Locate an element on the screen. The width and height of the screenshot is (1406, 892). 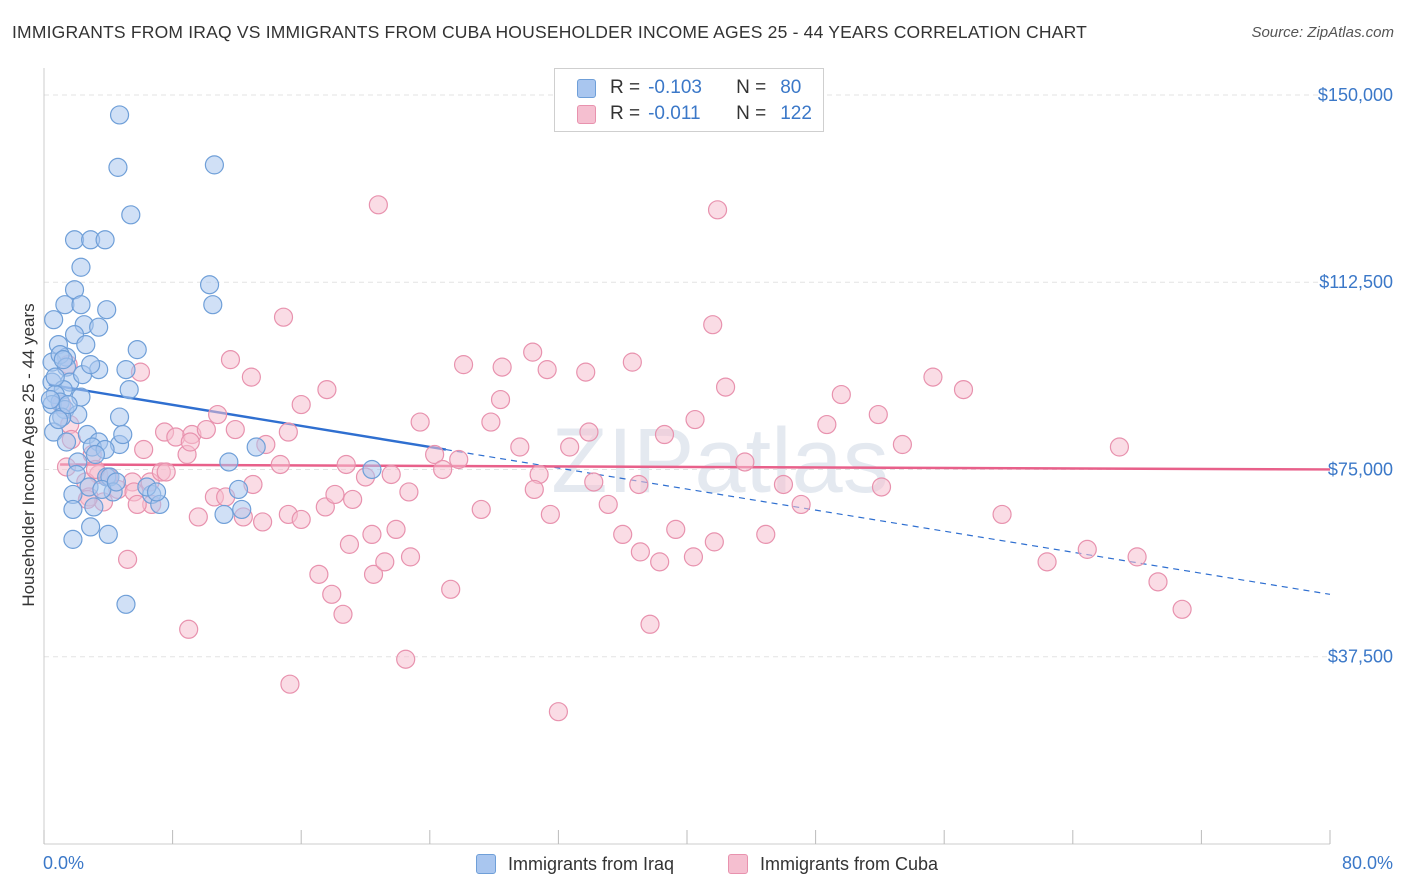
cuba-n-value: 122 is located at coordinates (796, 113).